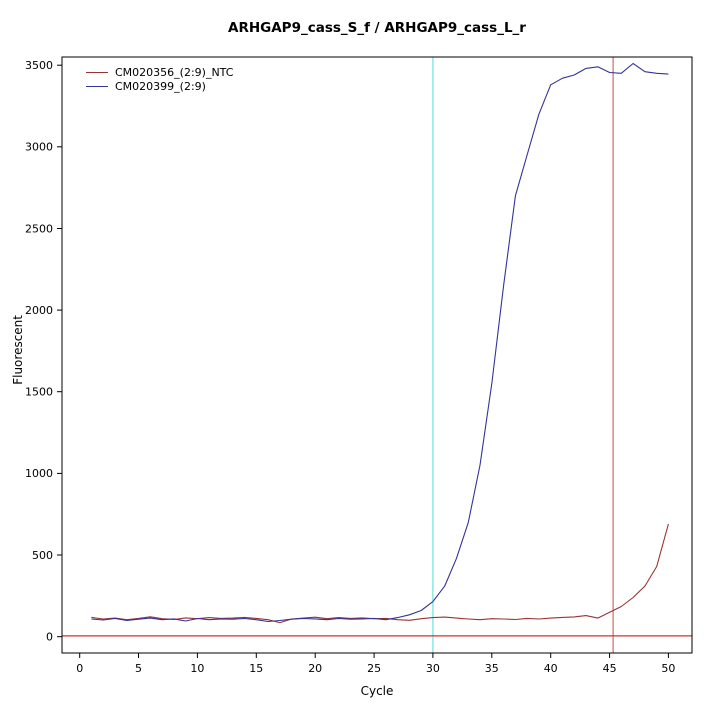 The height and width of the screenshot is (720, 720). I want to click on x-tick-label: 10, so click(197, 668).